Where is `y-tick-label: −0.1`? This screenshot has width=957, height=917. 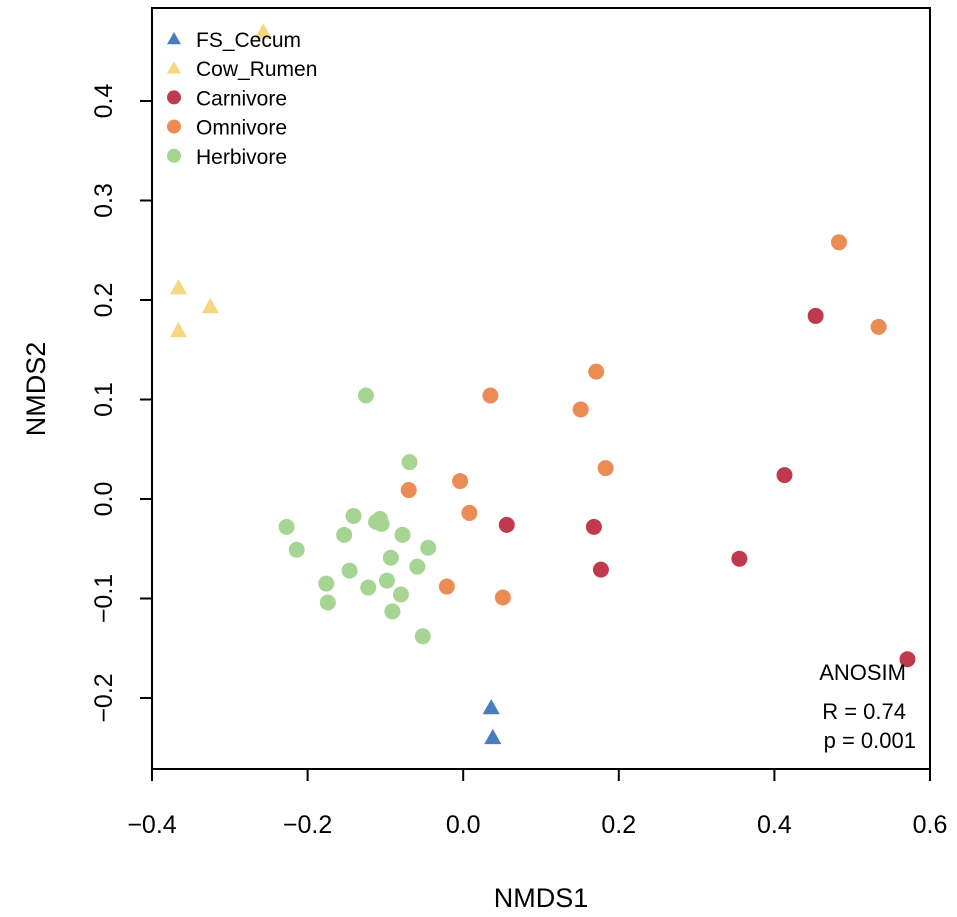
y-tick-label: −0.1 is located at coordinates (104, 598).